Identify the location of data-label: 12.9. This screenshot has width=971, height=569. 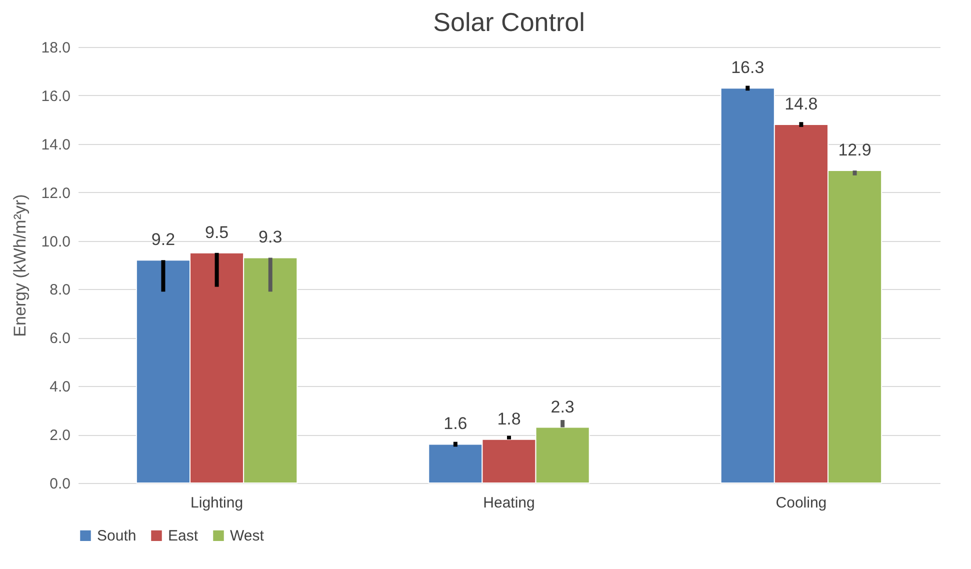
(855, 150).